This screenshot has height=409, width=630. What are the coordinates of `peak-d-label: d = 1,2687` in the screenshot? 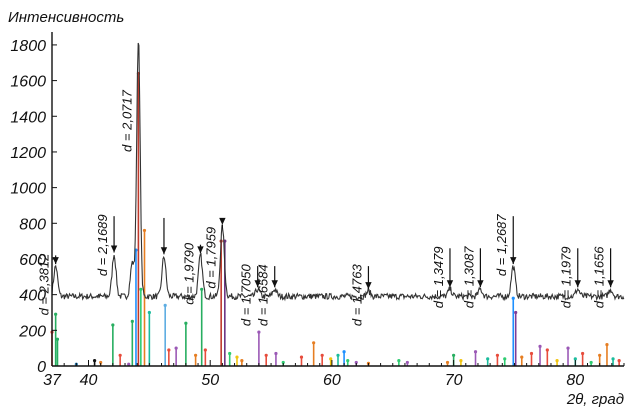 It's located at (501, 245).